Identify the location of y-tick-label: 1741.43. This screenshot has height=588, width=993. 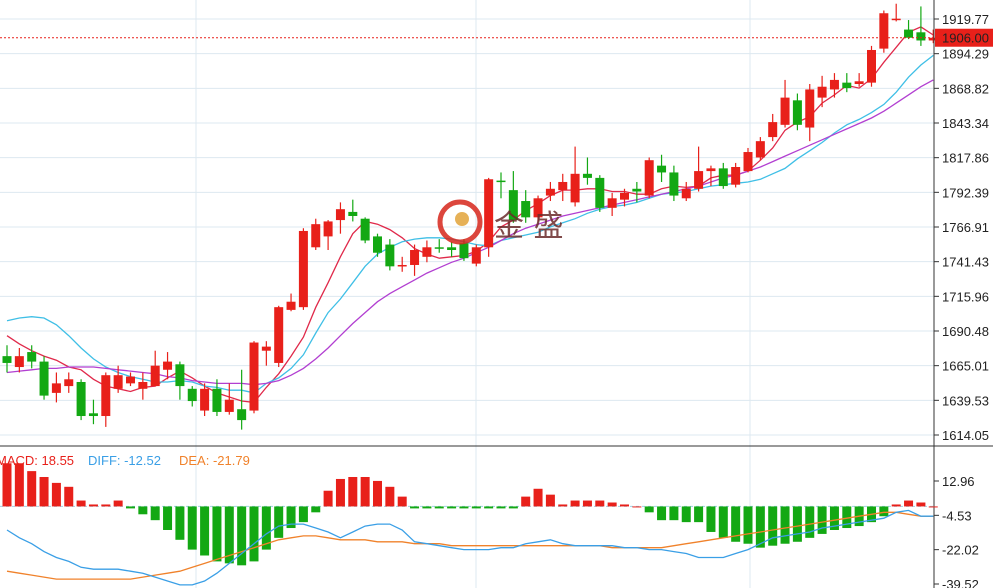
(965, 262).